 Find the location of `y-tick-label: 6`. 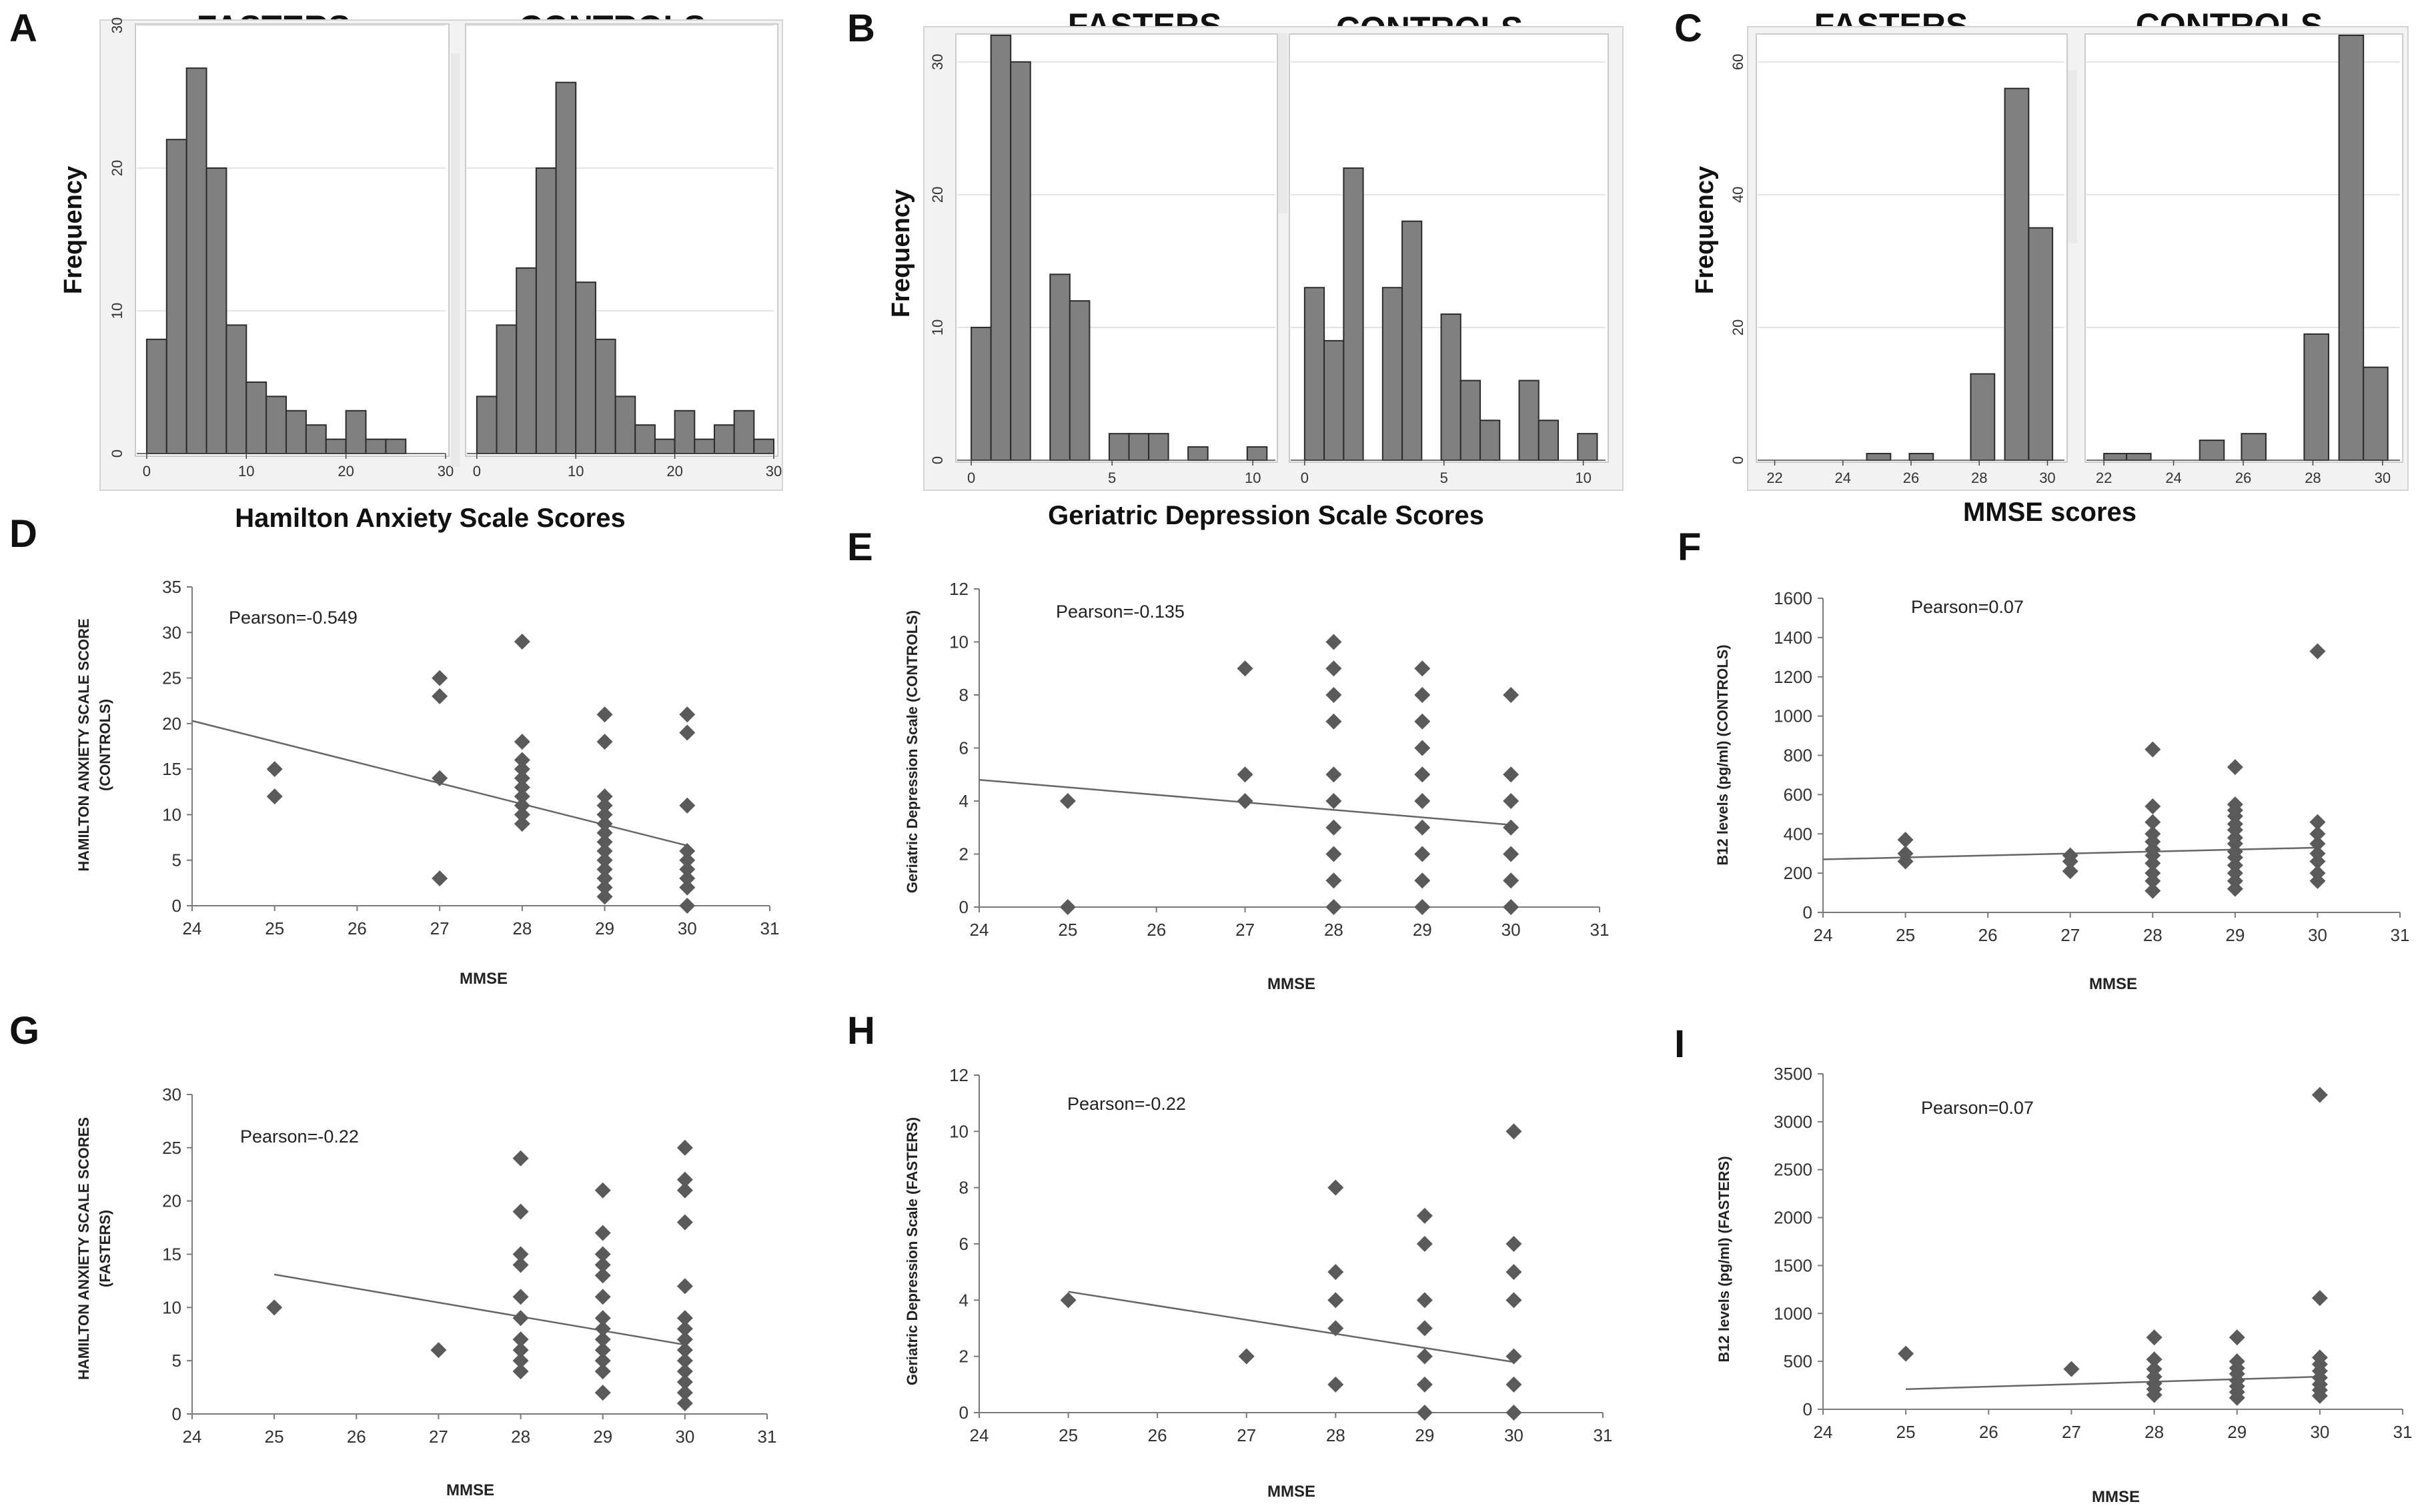

y-tick-label: 6 is located at coordinates (964, 1244).